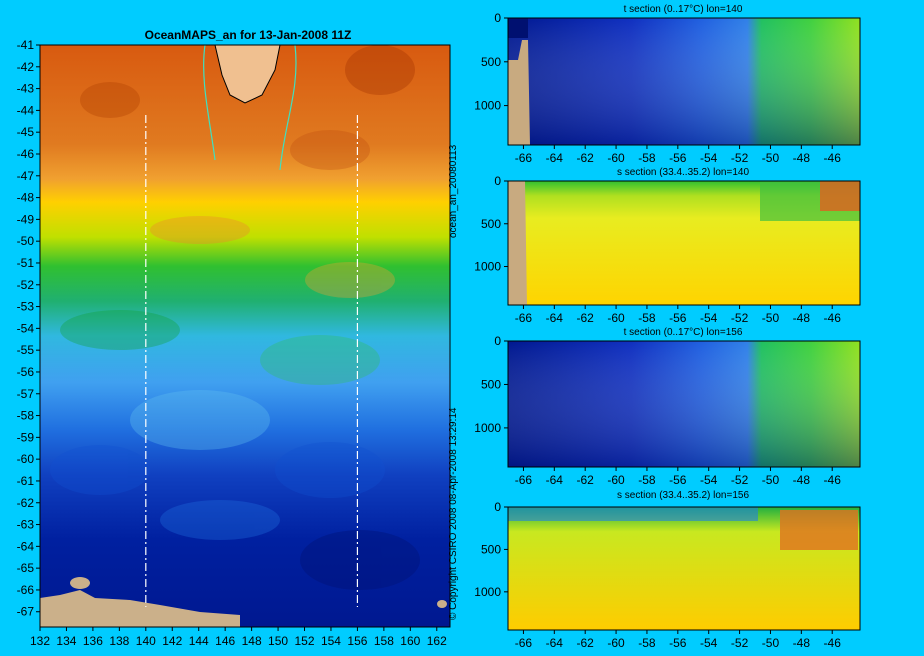  I want to click on lat-tick-label: -60, so click(26, 459).